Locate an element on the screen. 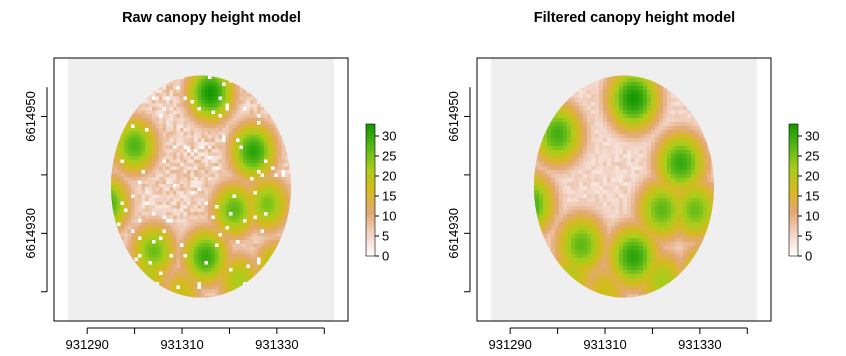 Image resolution: width=846 pixels, height=356 pixels. canopy-raster is located at coordinates (201, 186).